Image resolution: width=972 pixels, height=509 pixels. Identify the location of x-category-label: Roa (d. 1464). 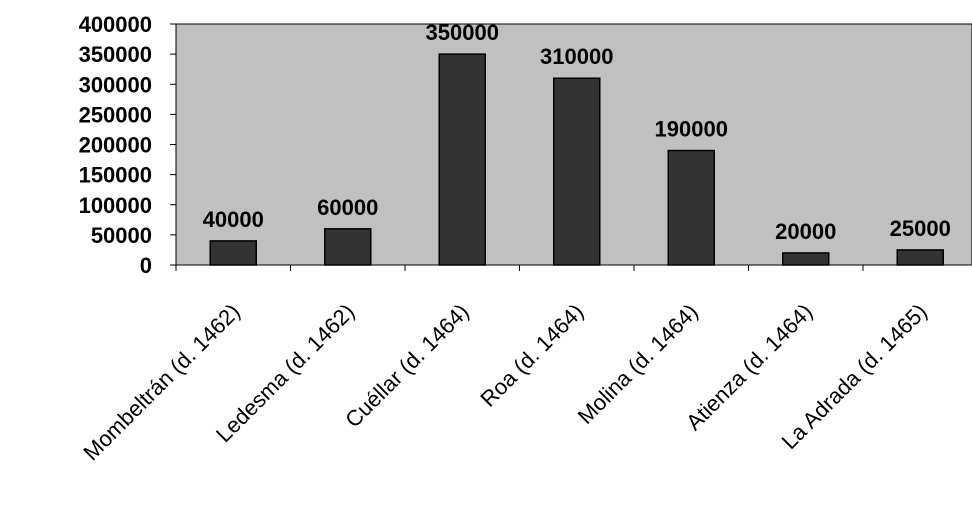
(531, 355).